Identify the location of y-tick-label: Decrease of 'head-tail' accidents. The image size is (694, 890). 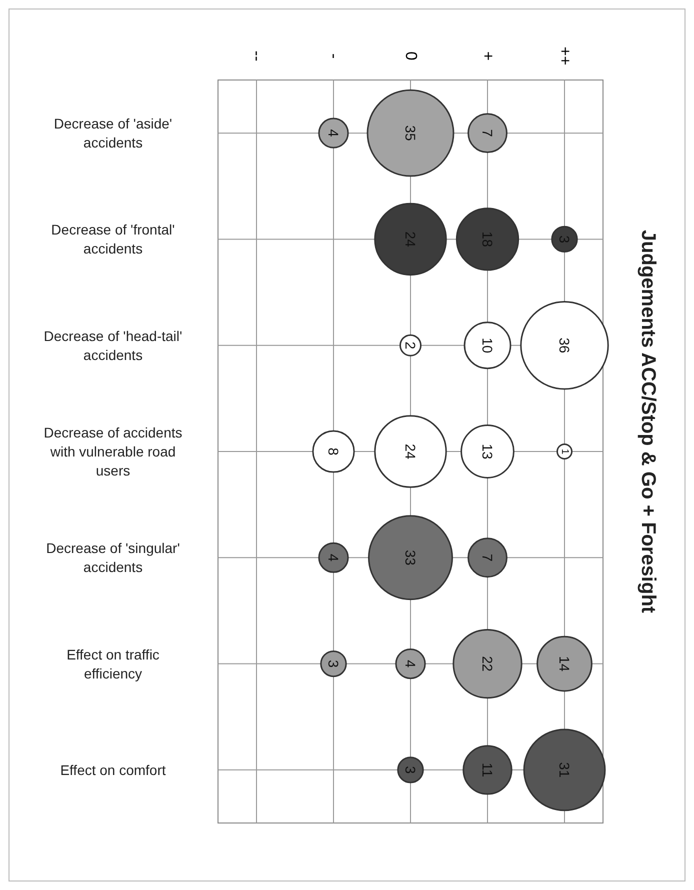
(113, 345).